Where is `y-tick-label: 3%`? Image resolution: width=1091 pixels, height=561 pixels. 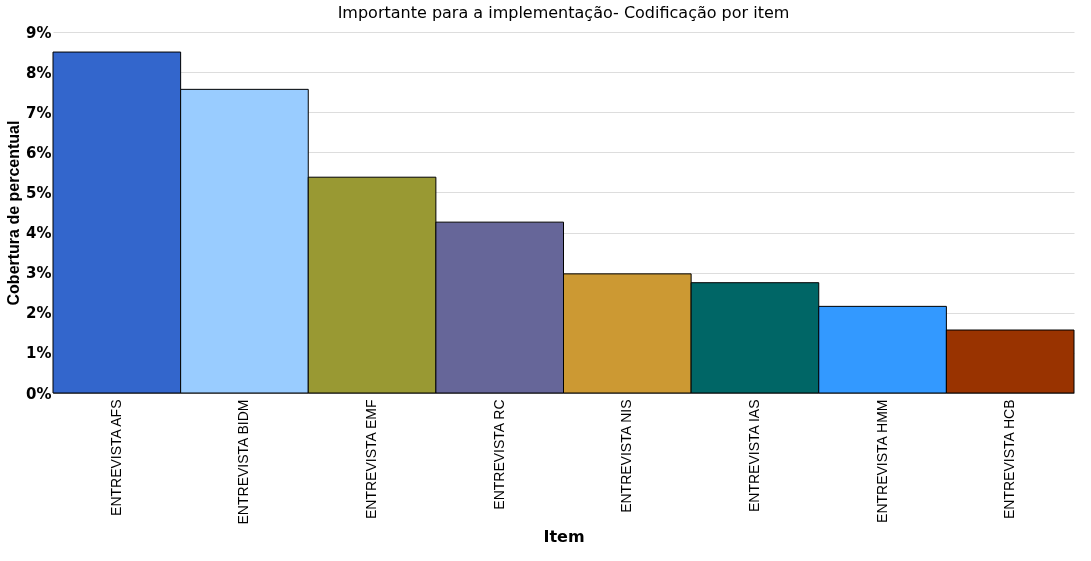
y-tick-label: 3% is located at coordinates (39, 273).